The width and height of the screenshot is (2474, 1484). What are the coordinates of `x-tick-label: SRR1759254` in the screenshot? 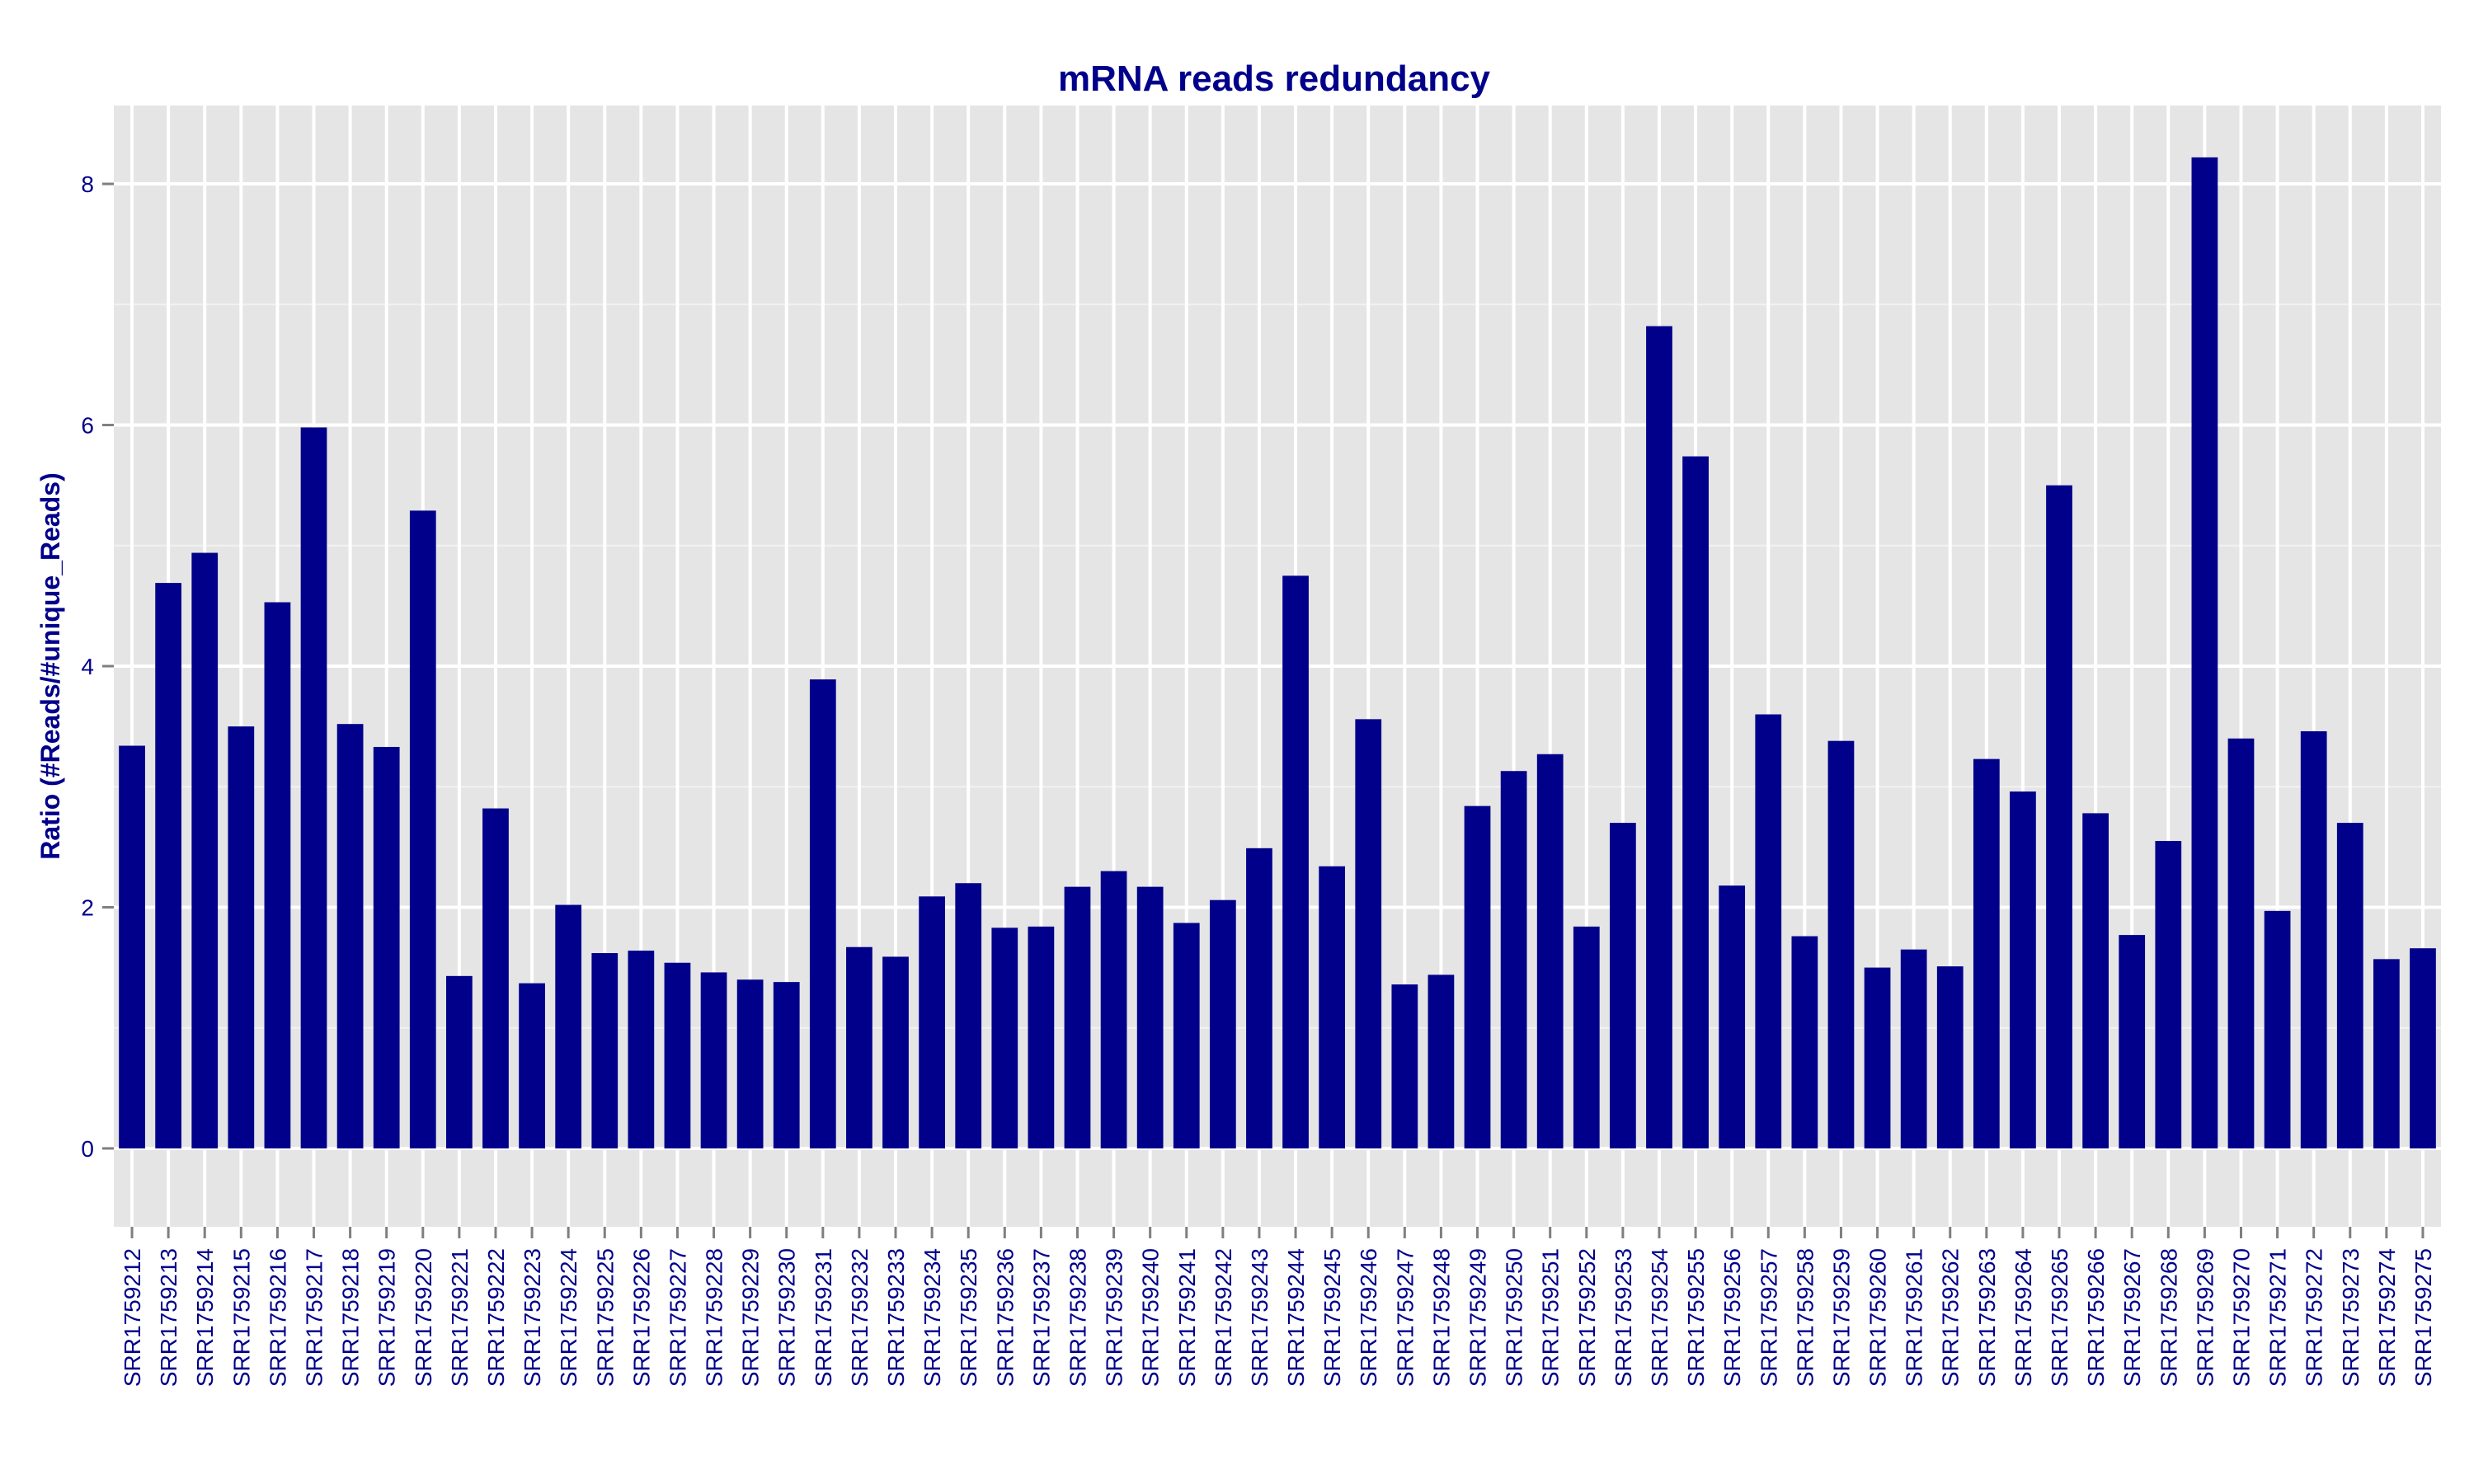 It's located at (1659, 1317).